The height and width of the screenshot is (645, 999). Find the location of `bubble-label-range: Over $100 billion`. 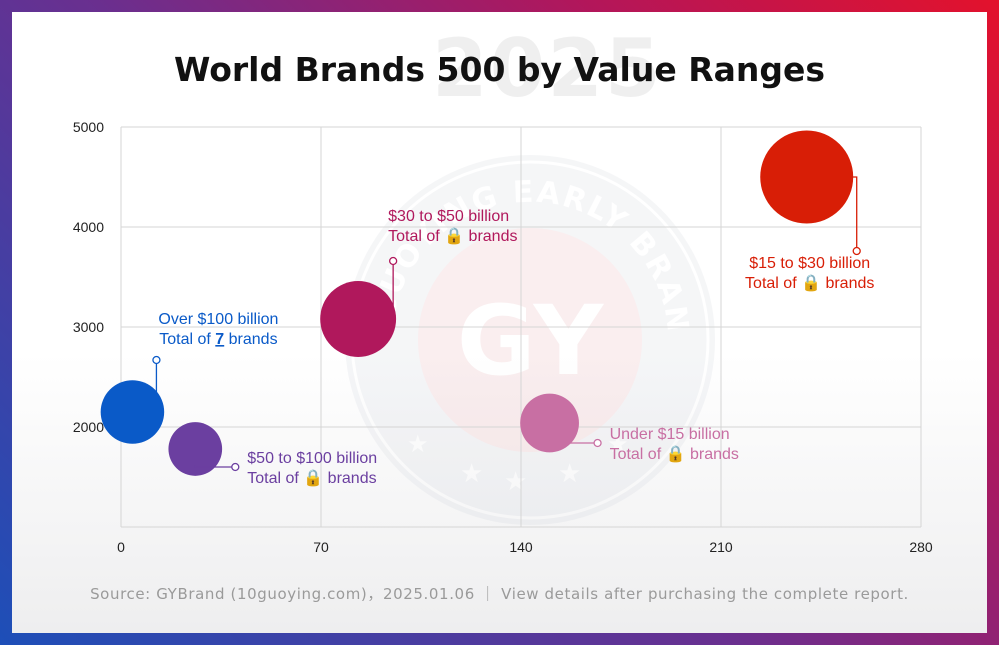

bubble-label-range: Over $100 billion is located at coordinates (218, 319).